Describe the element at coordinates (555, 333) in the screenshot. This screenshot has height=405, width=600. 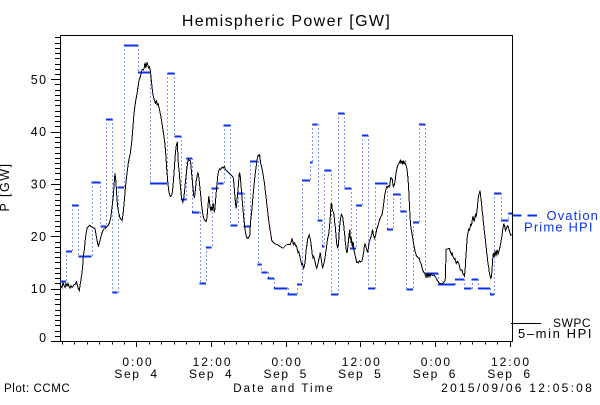
I see `svg-text: 5–min HPI` at that location.